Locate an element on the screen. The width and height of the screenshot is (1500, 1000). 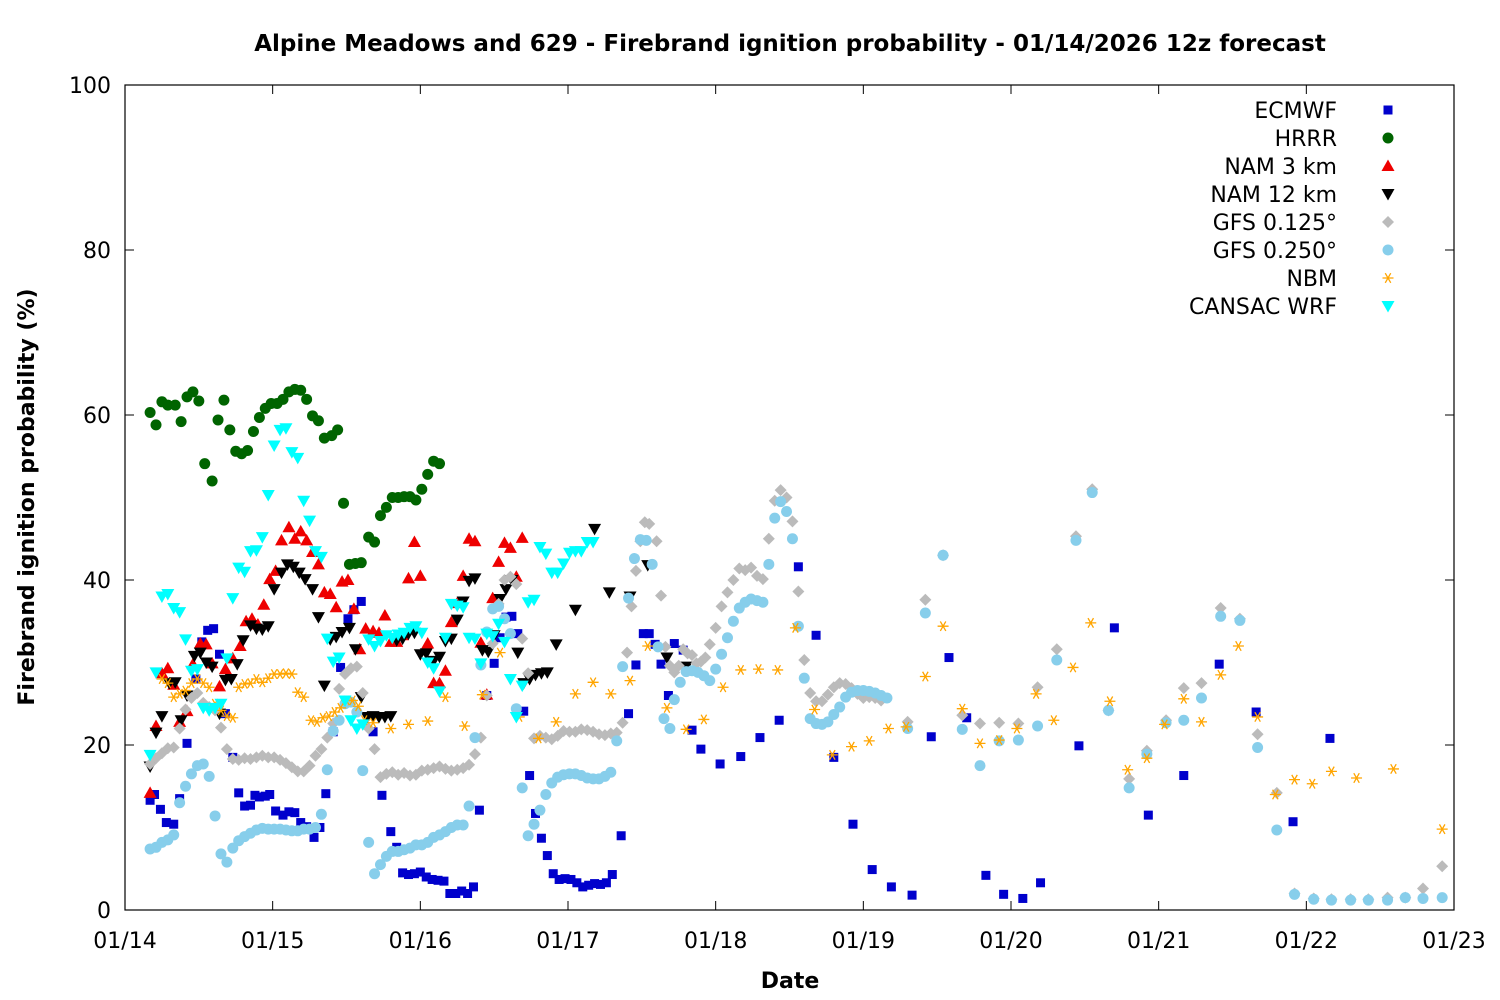
legend-label: NAM 3 km is located at coordinates (1280, 167).